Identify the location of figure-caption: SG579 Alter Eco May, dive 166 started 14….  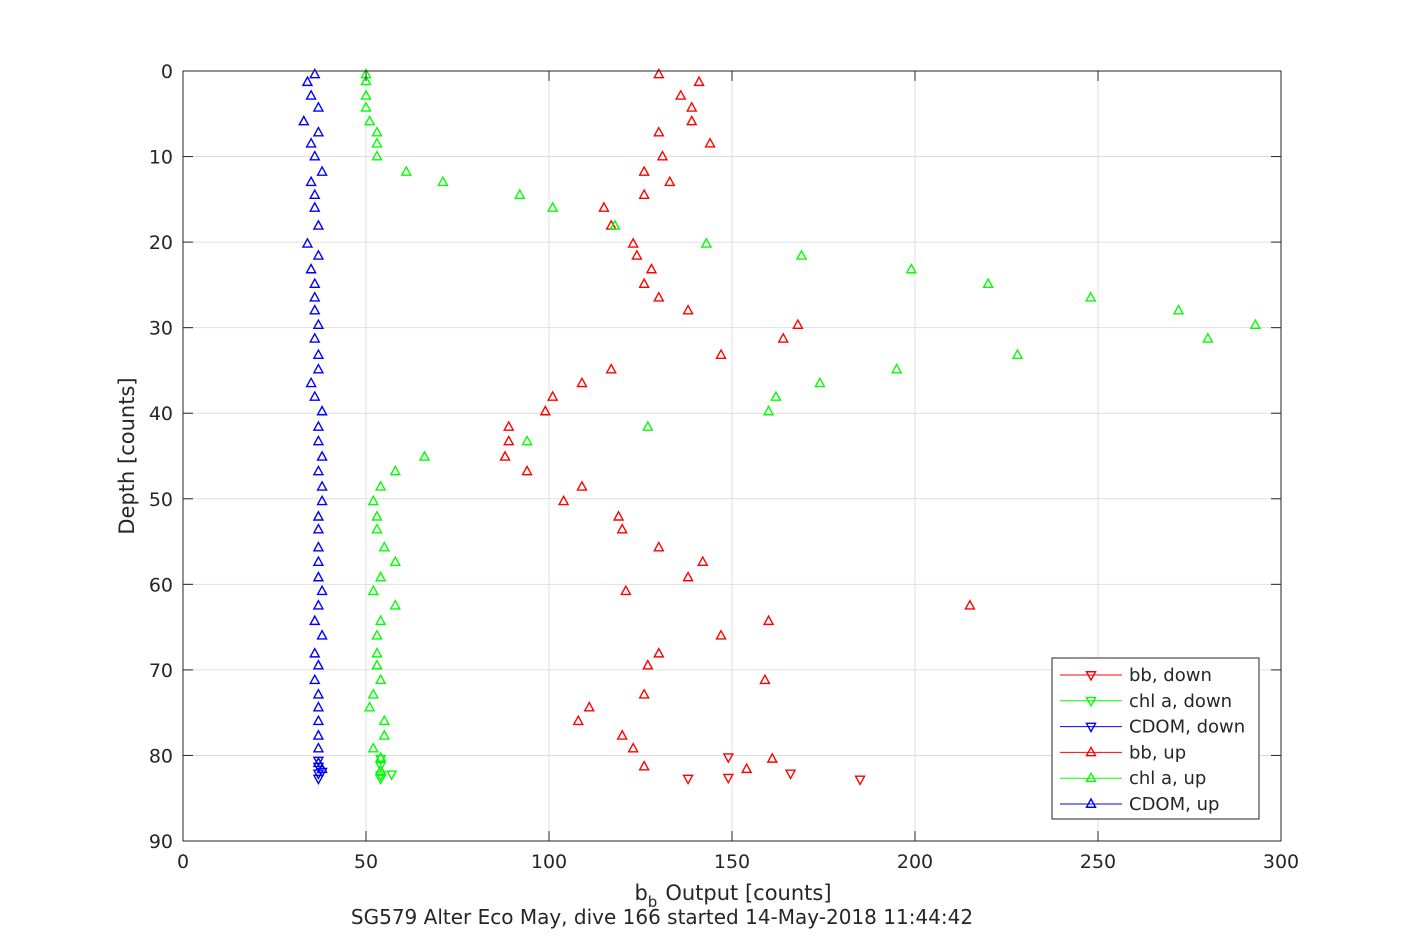
(662, 917).